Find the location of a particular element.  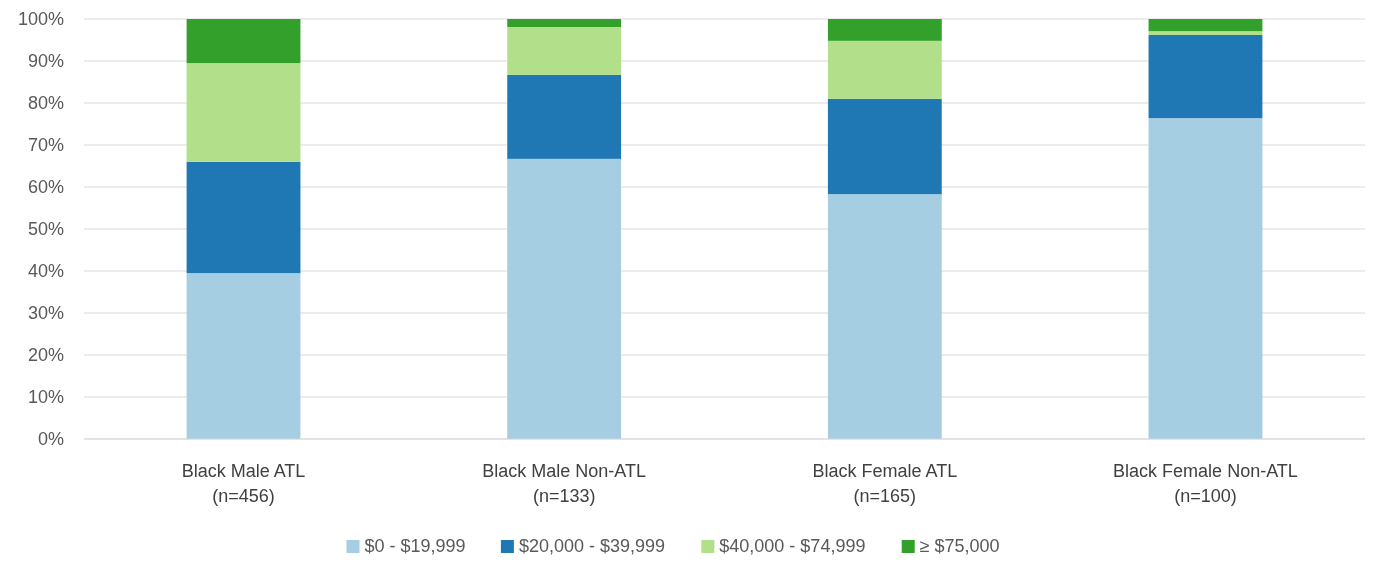

y-tick-label: 70% is located at coordinates (45, 145).